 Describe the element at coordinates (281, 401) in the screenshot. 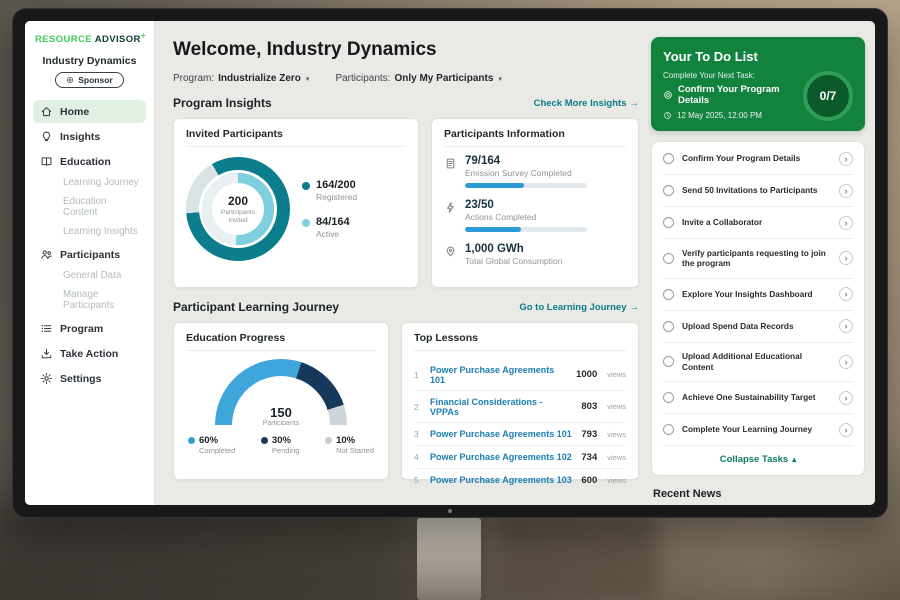

I see `education-progress-card: Education Progress 150 Participants` at that location.